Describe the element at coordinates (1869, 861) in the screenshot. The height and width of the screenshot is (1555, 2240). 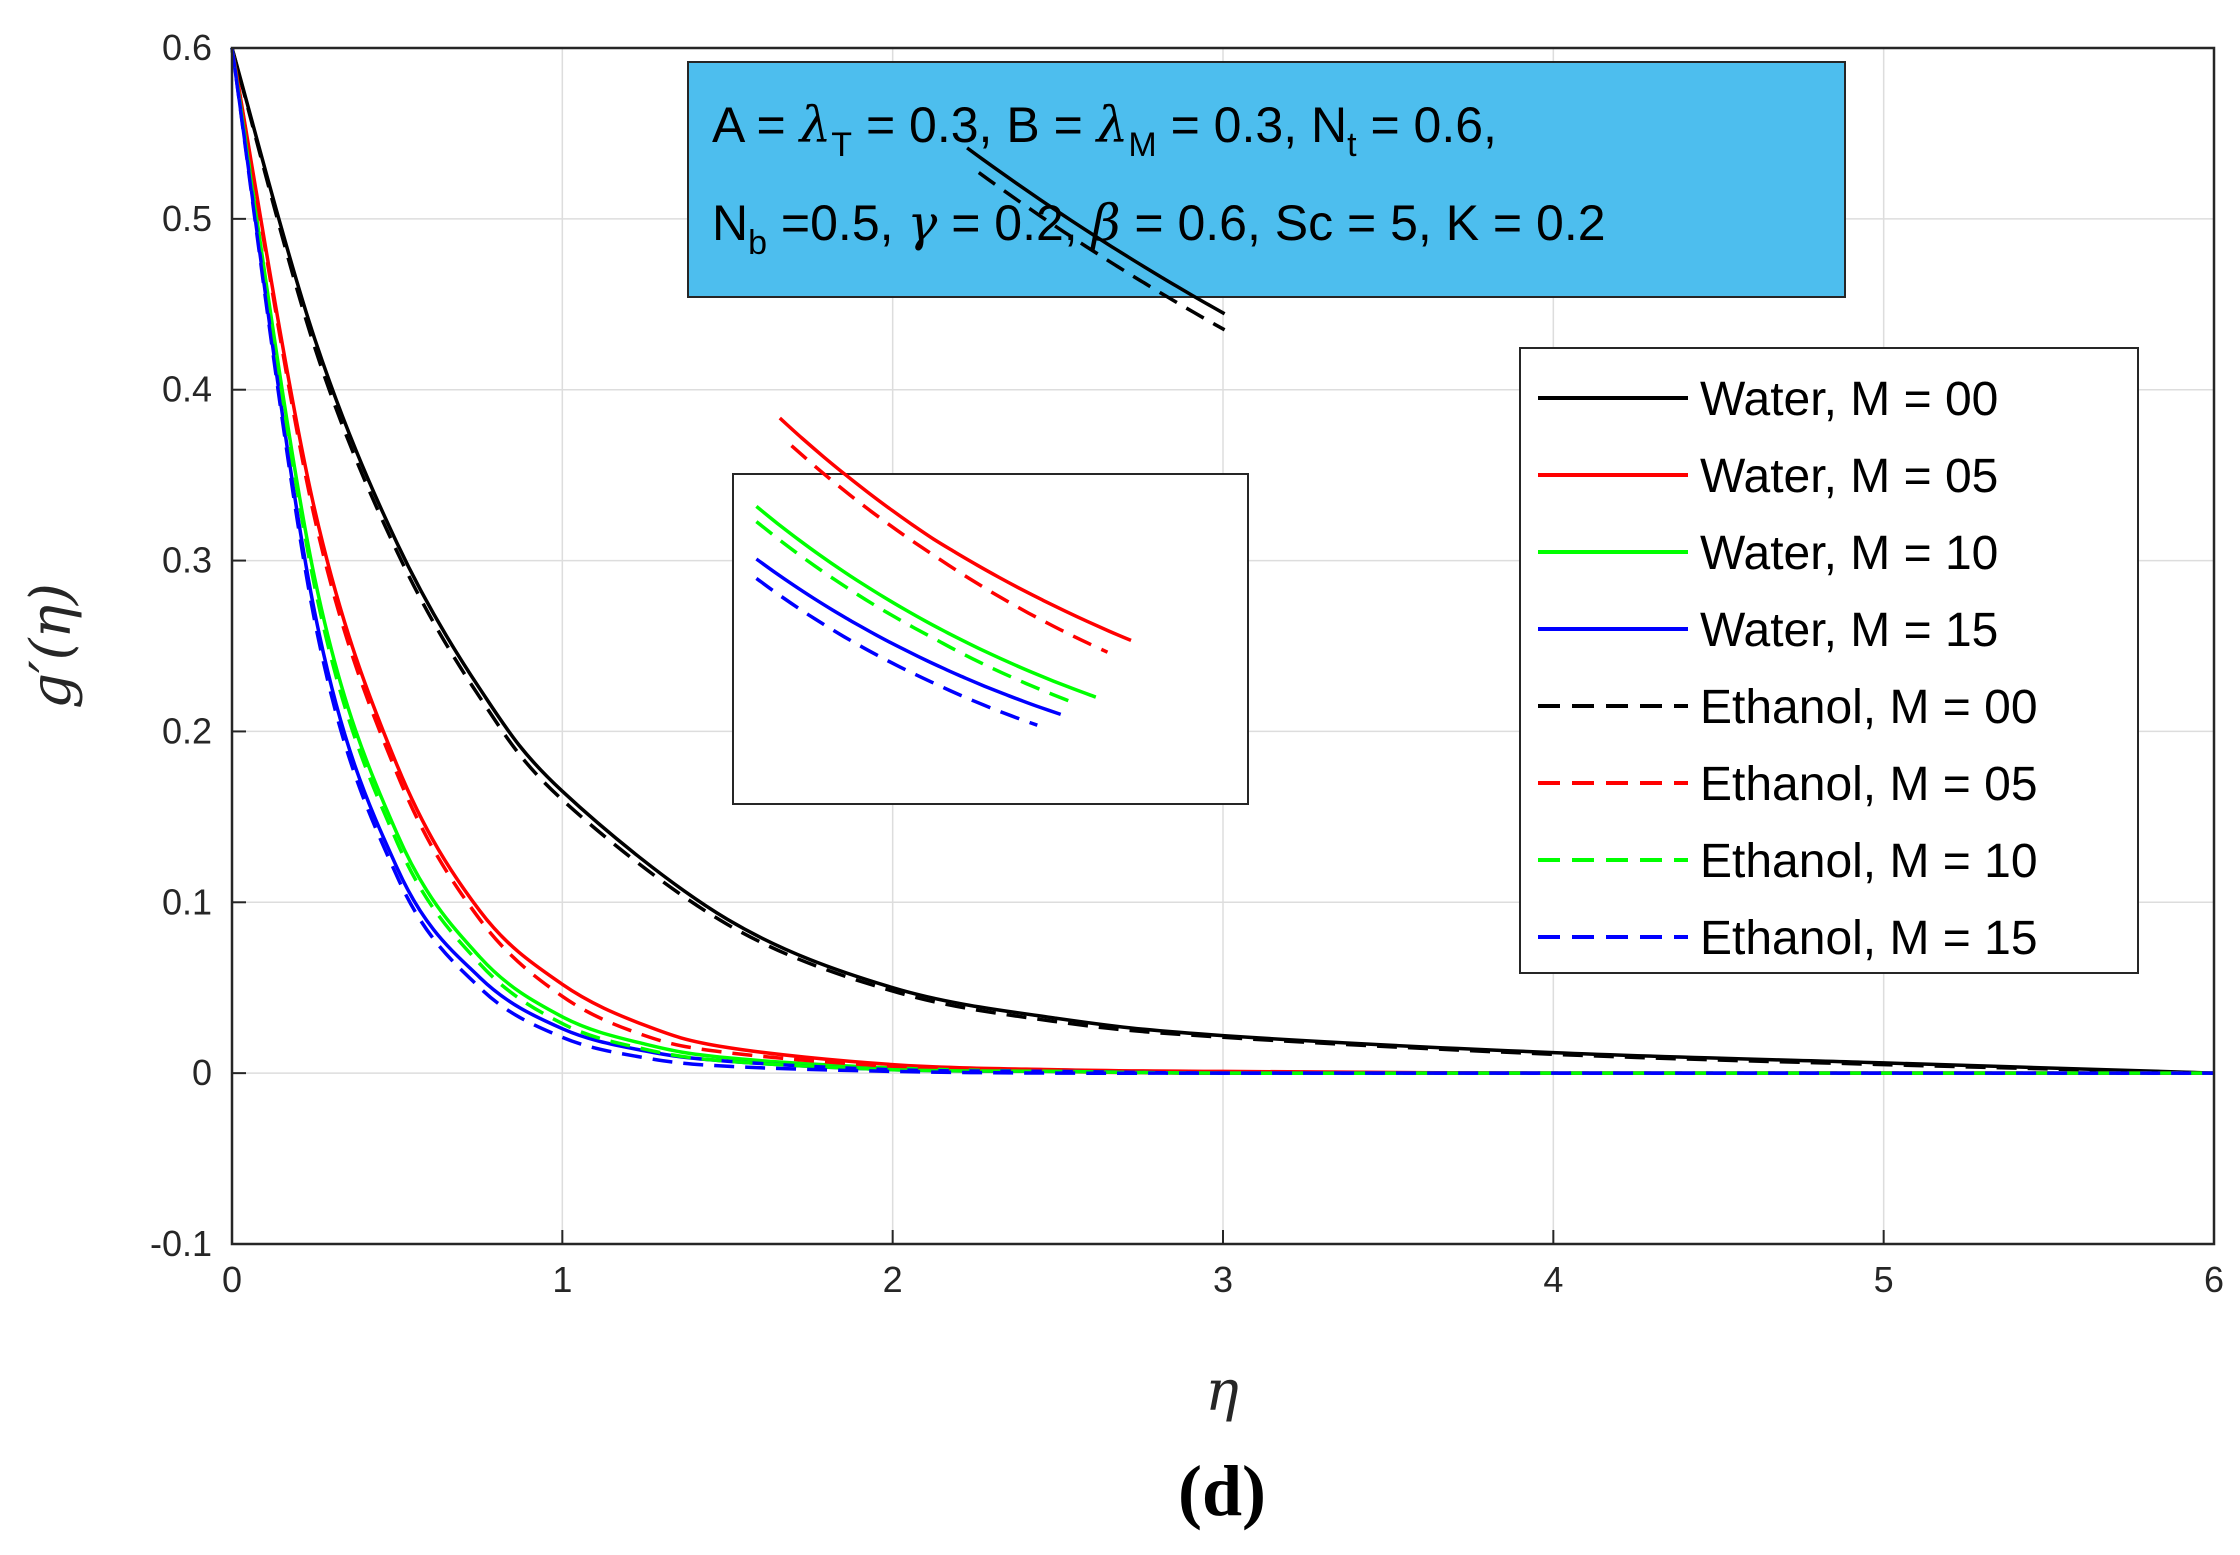
I see `legend-label-ethanol-m-10: Ethanol, M = 10` at that location.